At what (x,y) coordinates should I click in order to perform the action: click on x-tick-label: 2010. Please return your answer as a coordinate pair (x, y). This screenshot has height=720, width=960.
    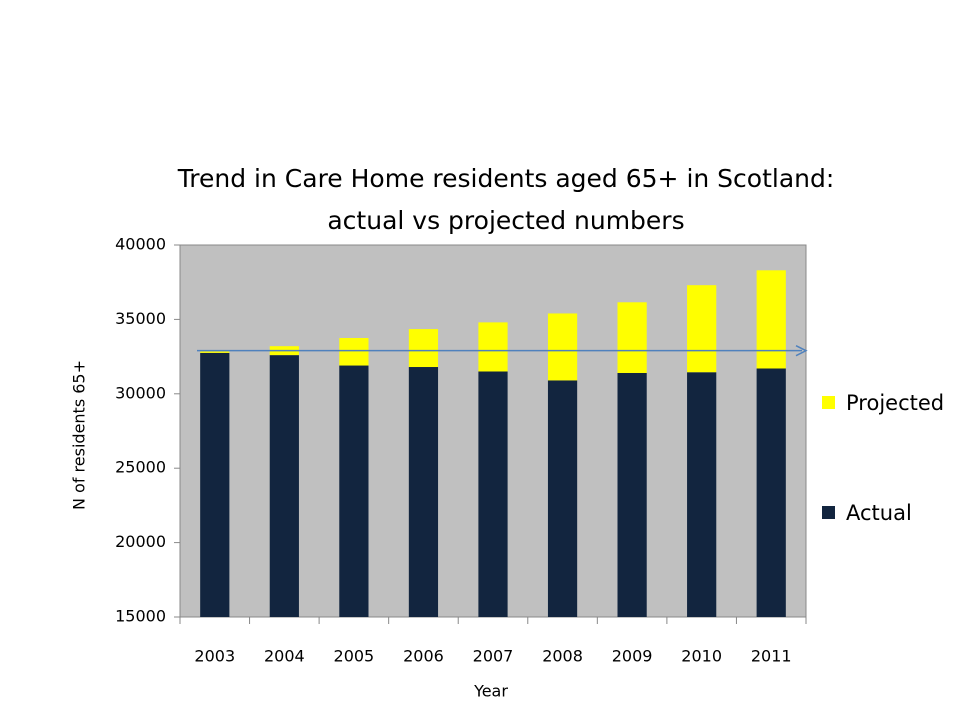
    Looking at the image, I should click on (701, 656).